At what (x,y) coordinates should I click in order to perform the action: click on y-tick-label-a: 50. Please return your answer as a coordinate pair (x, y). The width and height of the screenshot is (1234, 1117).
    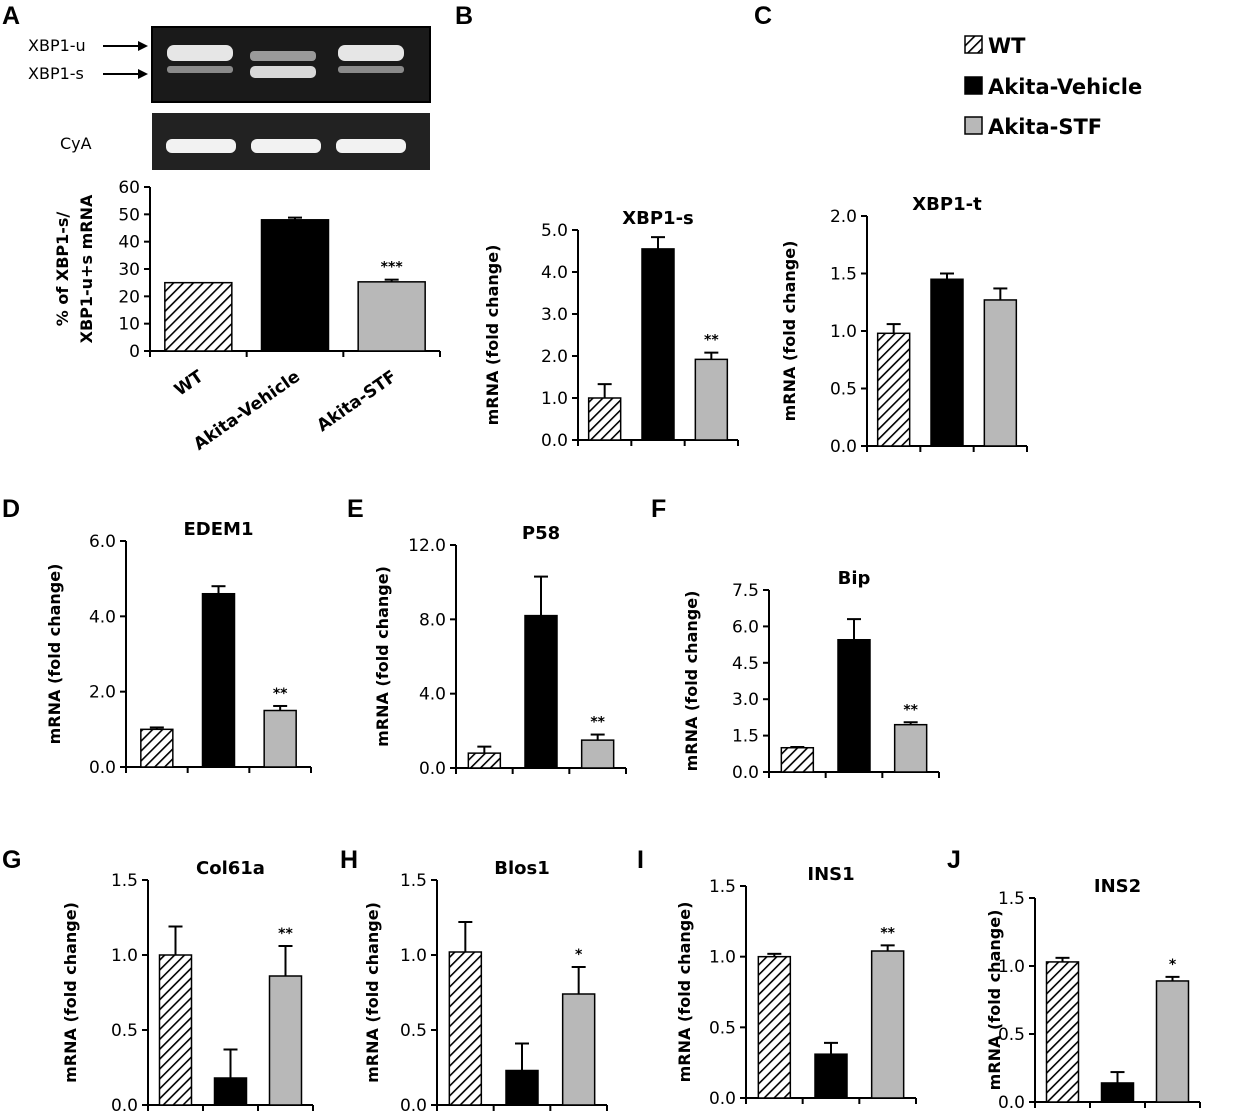
    Looking at the image, I should click on (129, 215).